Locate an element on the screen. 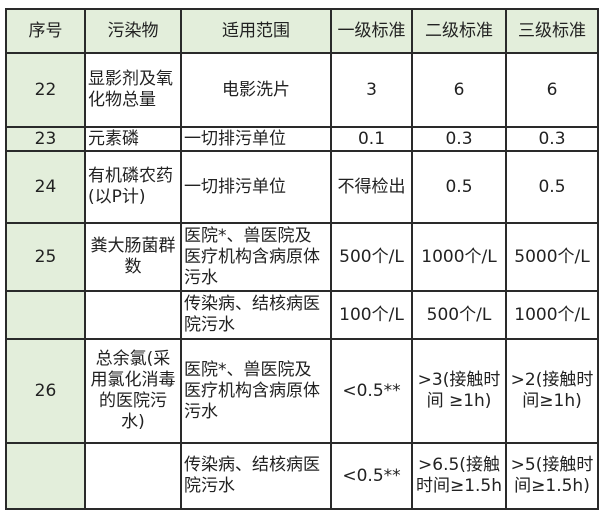 Image resolution: width=600 pixels, height=510 pixels. header-grade1: 一级标准 is located at coordinates (371, 31).